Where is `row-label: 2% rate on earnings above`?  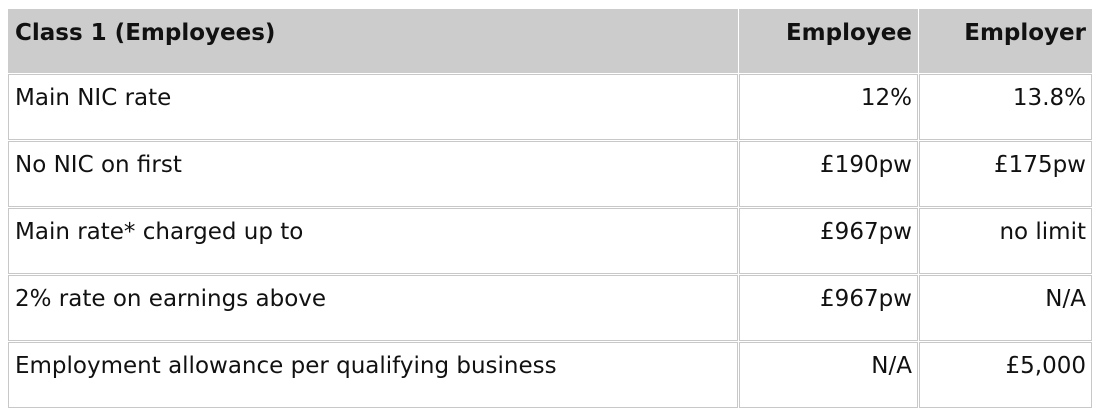 row-label: 2% rate on earnings above is located at coordinates (373, 308).